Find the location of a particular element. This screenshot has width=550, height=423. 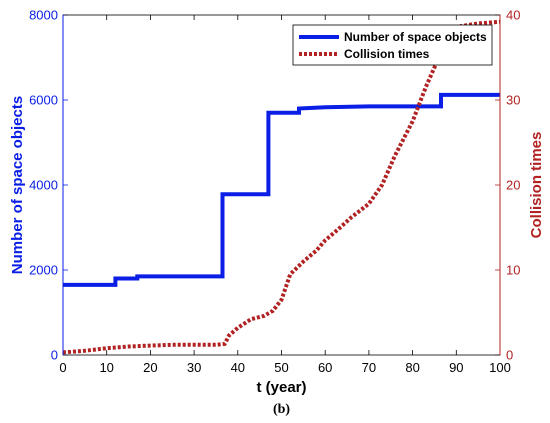

left-y-tick-label: 2000 is located at coordinates (43, 270).